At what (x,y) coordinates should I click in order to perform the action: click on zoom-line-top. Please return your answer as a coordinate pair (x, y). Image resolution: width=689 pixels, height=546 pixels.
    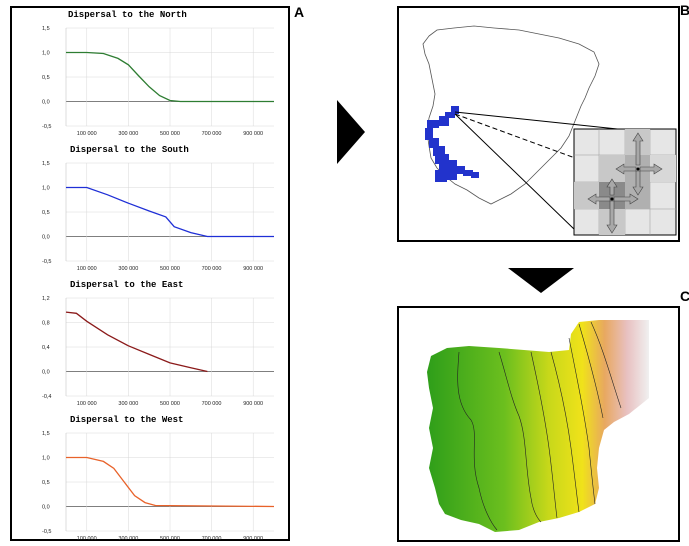
    Looking at the image, I should click on (541, 121).